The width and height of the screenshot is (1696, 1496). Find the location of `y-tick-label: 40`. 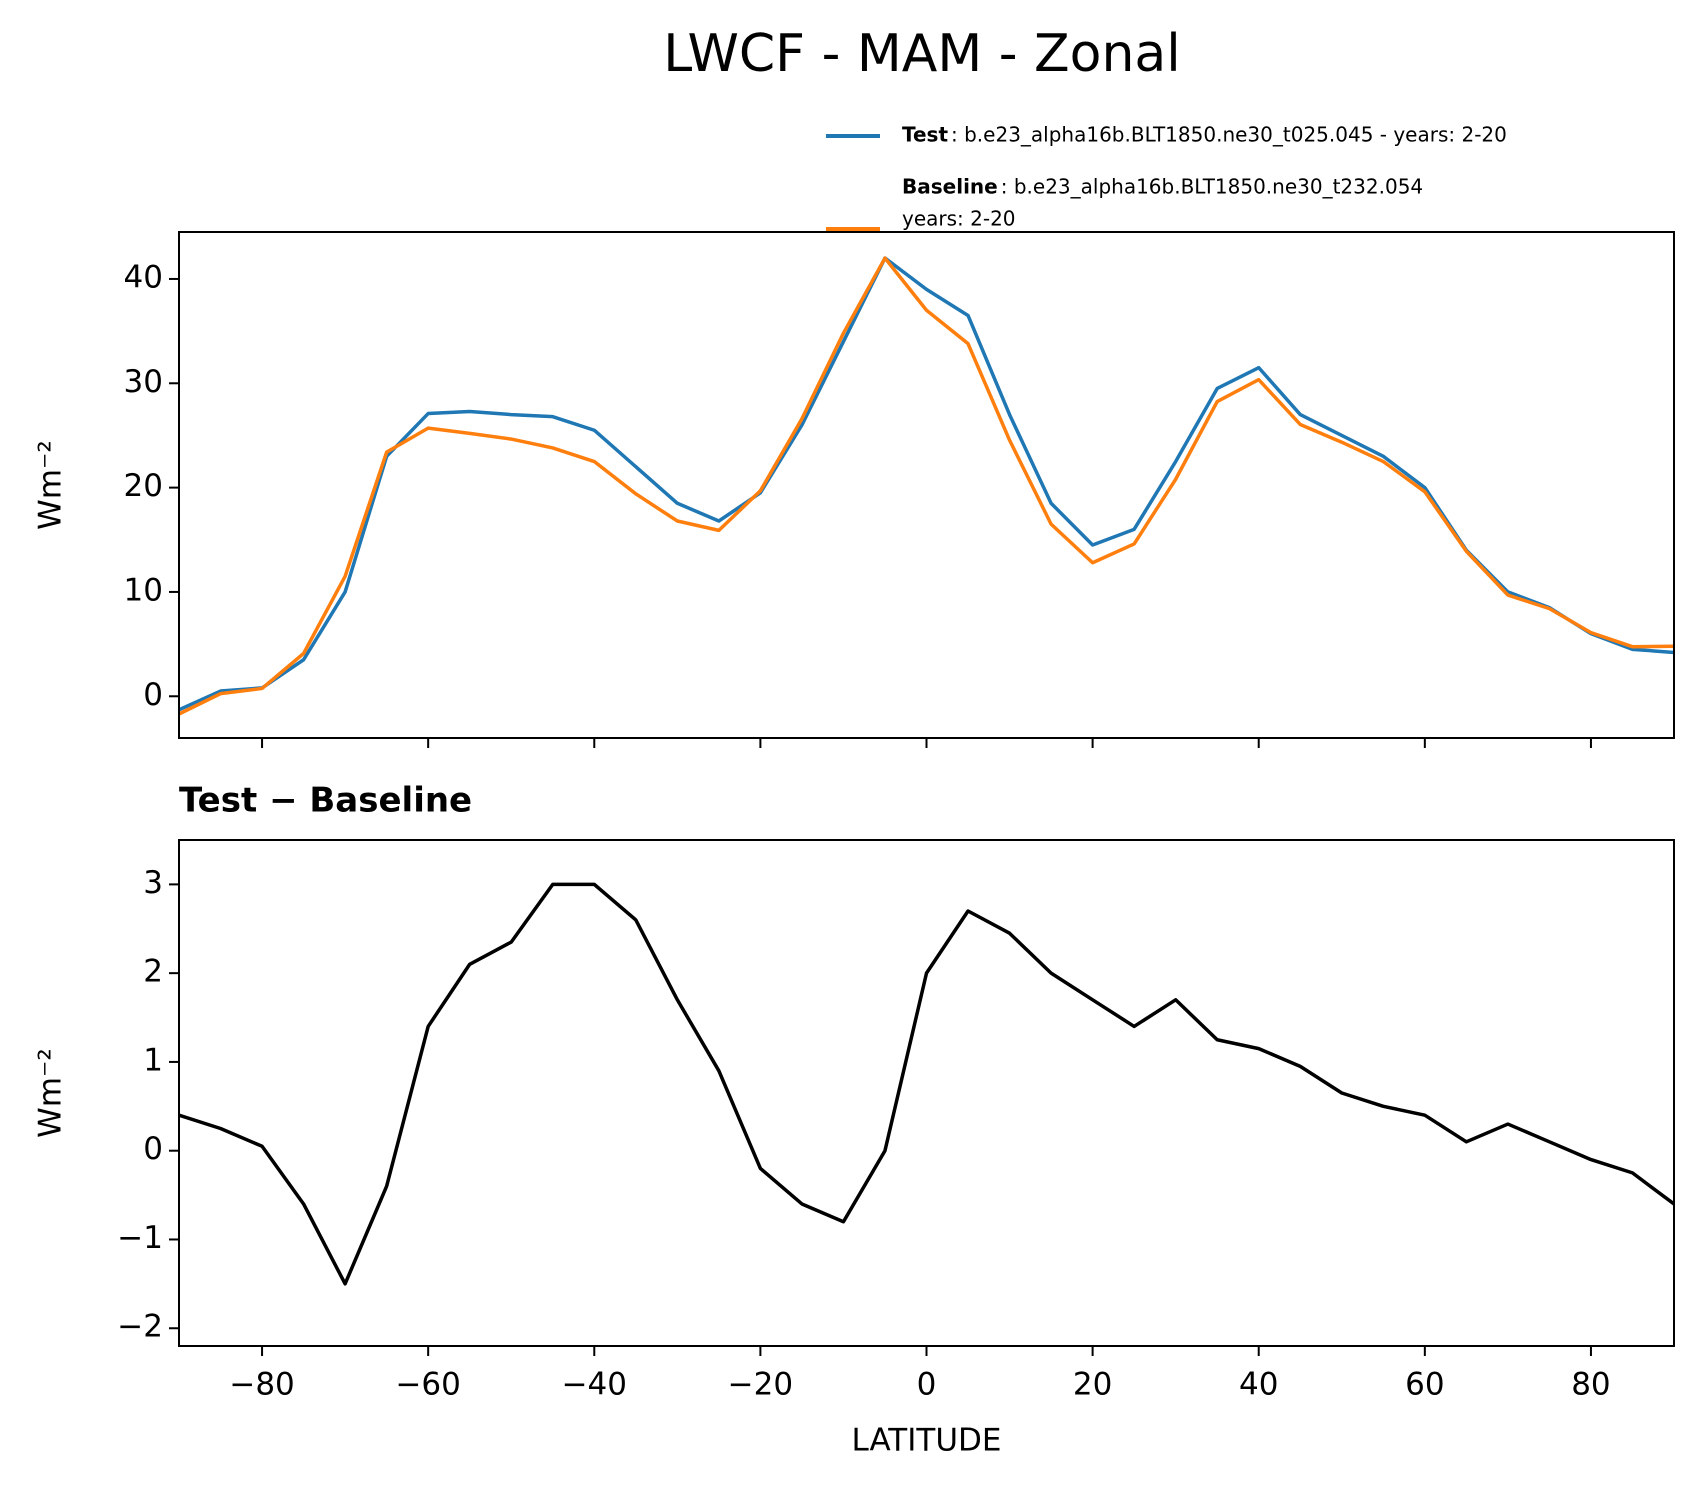

y-tick-label: 40 is located at coordinates (143, 277).